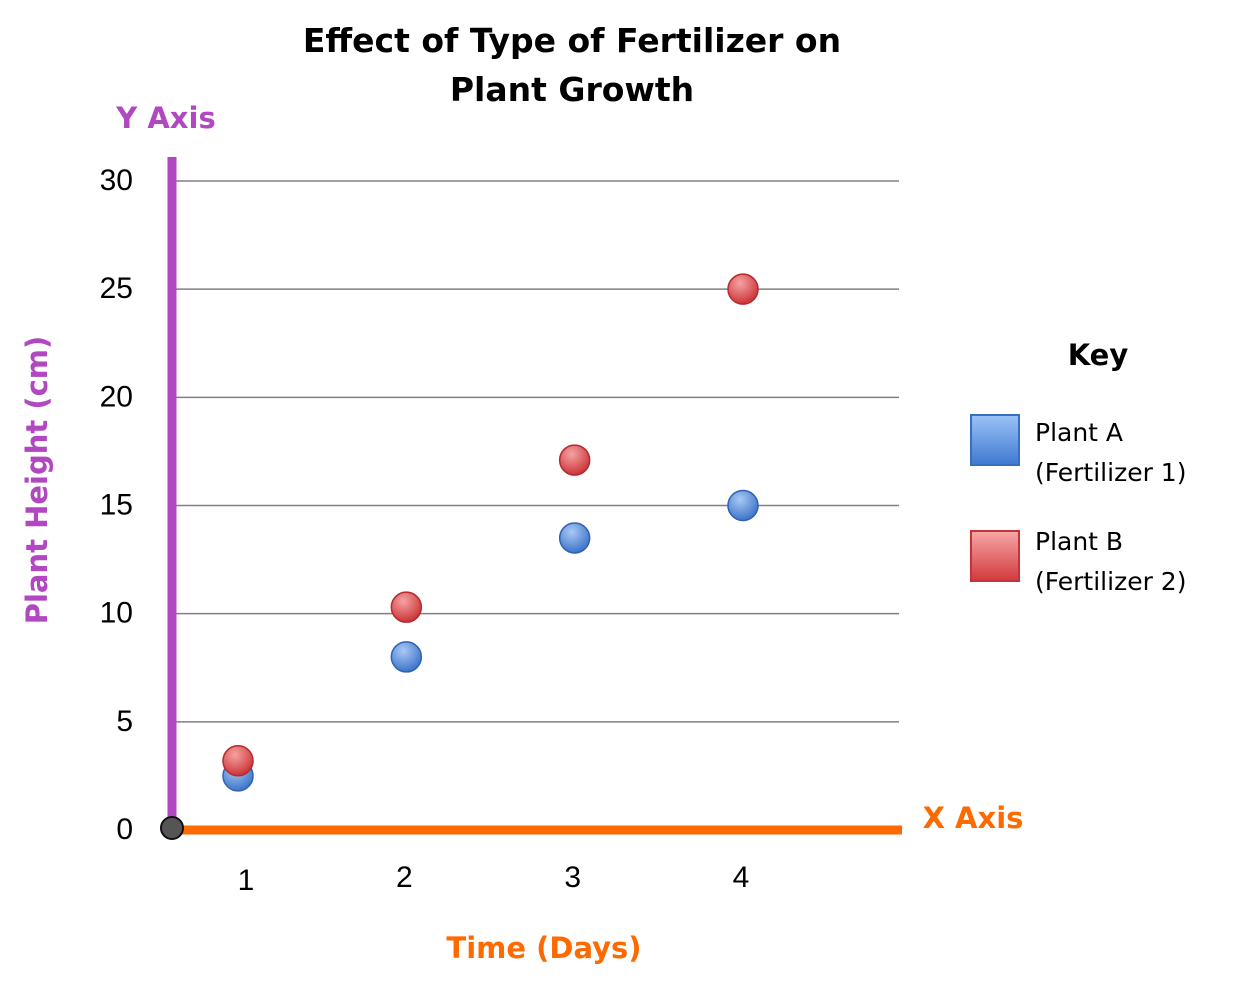  Describe the element at coordinates (543, 948) in the screenshot. I see `x-axis-label: Time (Days)` at that location.